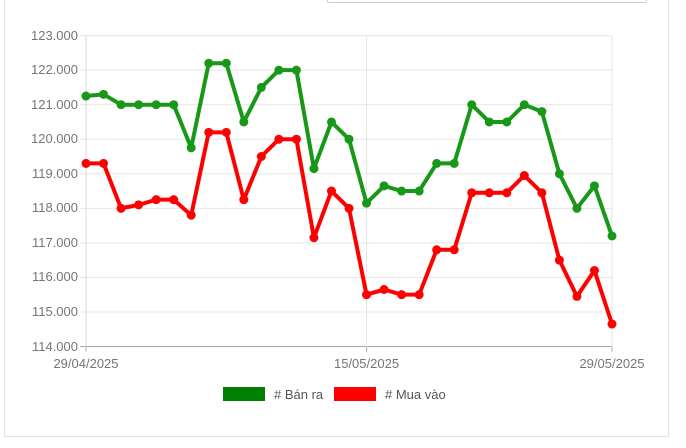 The image size is (686, 448). Describe the element at coordinates (54, 104) in the screenshot. I see `y-axis-label: 121.000` at that location.